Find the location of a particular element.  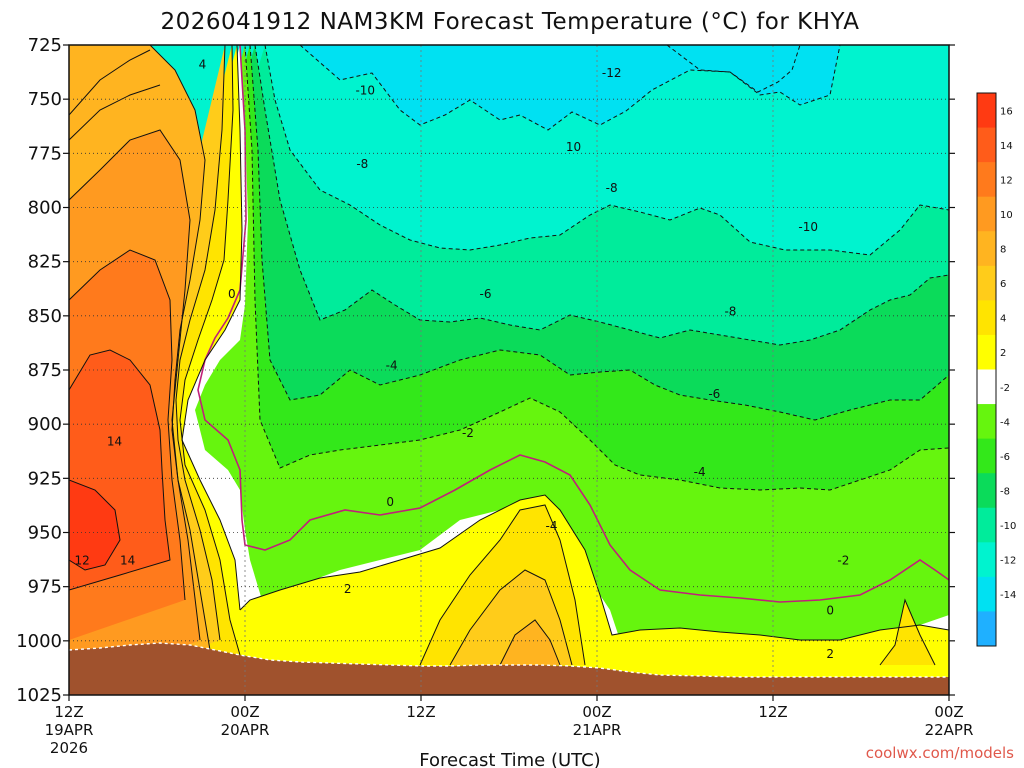

y-tick-label: 725 is located at coordinates (45, 45).